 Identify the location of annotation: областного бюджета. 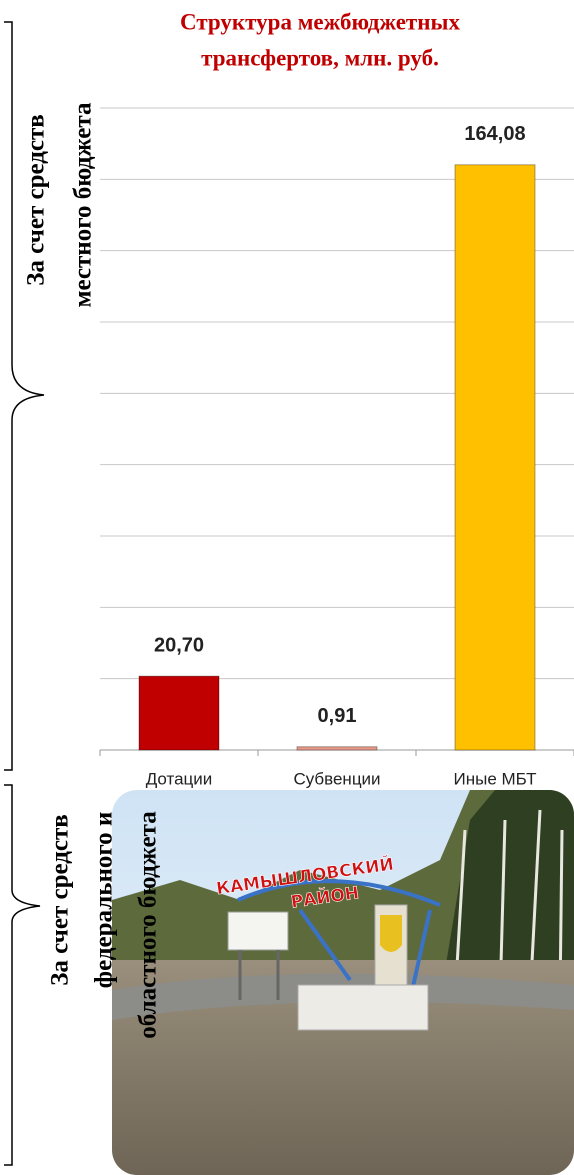
(148, 925).